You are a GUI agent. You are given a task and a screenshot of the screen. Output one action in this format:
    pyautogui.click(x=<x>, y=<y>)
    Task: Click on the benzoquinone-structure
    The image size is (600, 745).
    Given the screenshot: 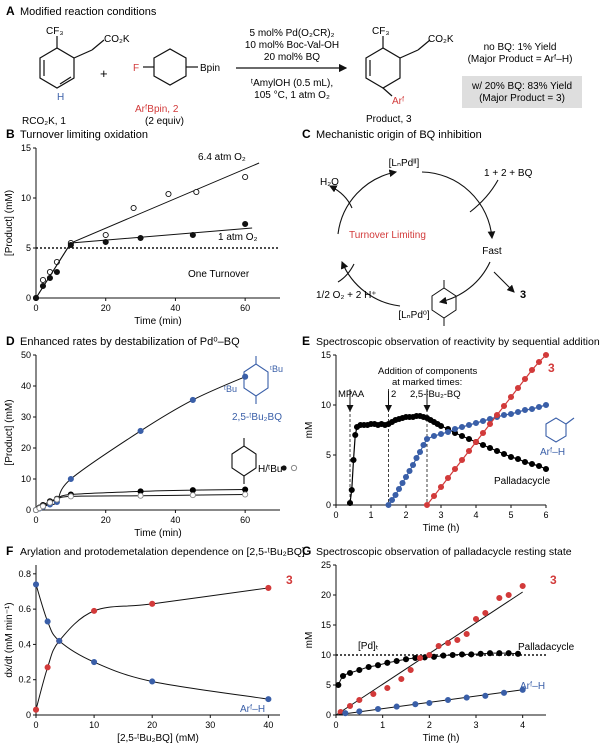 What is the action you would take?
    pyautogui.click(x=444, y=303)
    